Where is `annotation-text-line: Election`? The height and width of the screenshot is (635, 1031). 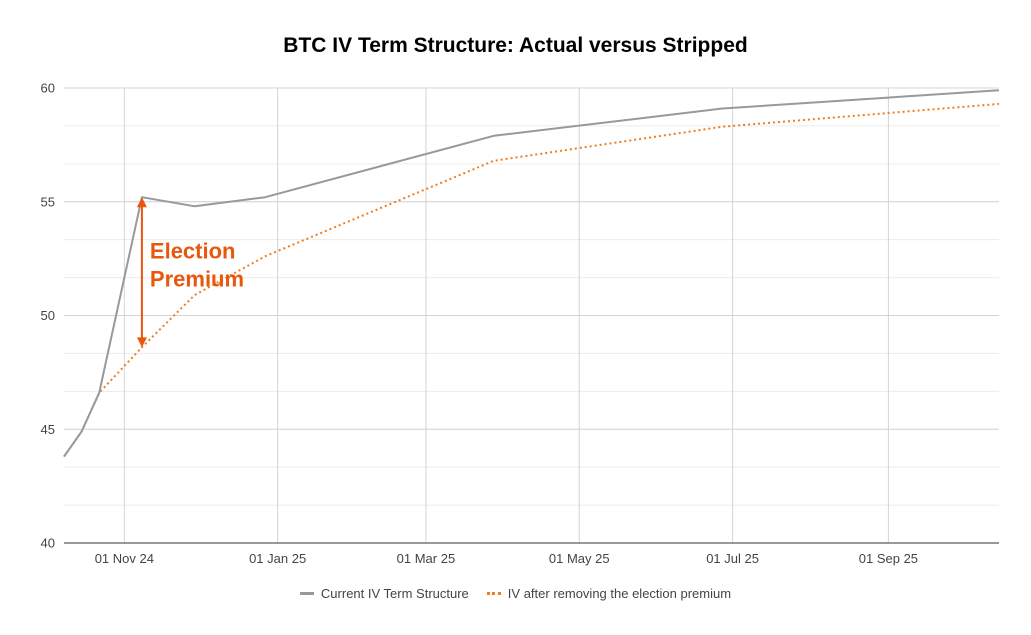 annotation-text-line: Election is located at coordinates (193, 251).